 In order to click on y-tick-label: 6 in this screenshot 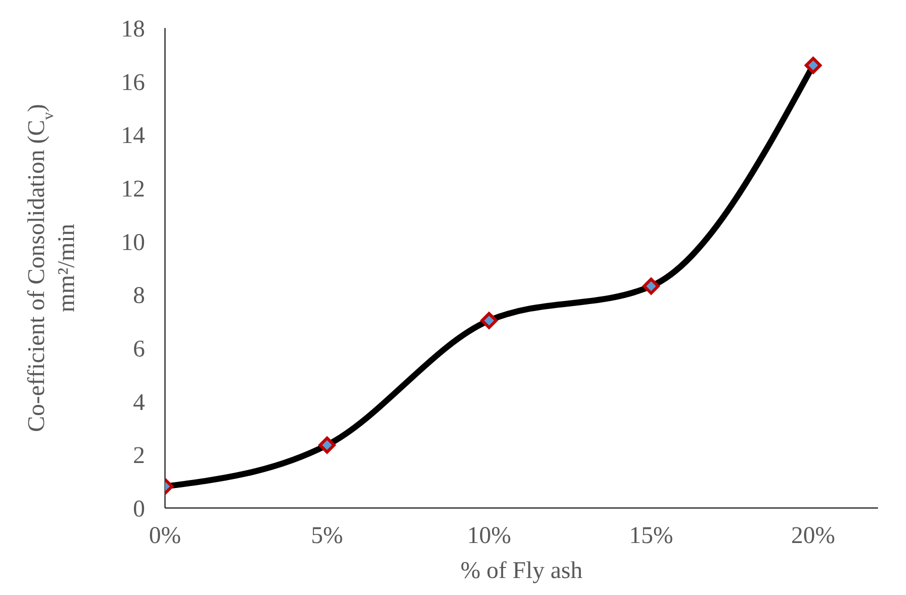, I will do `click(139, 349)`.